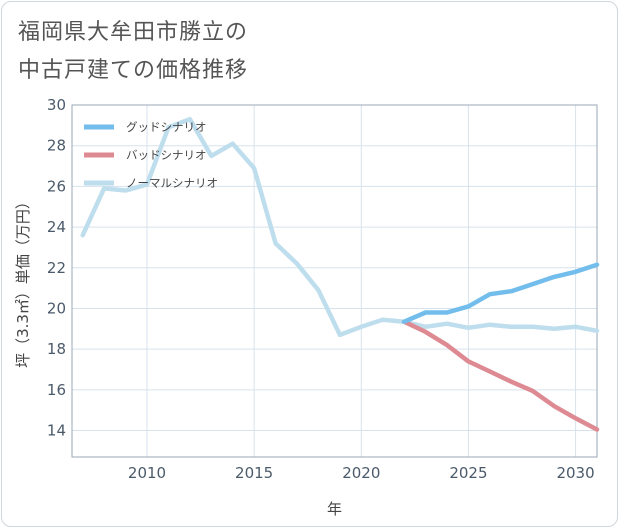 The height and width of the screenshot is (530, 621). Describe the element at coordinates (133, 52) in the screenshot. I see `chart-title: 福岡県大牟田市勝立の 中古戸建ての価格推移` at that location.